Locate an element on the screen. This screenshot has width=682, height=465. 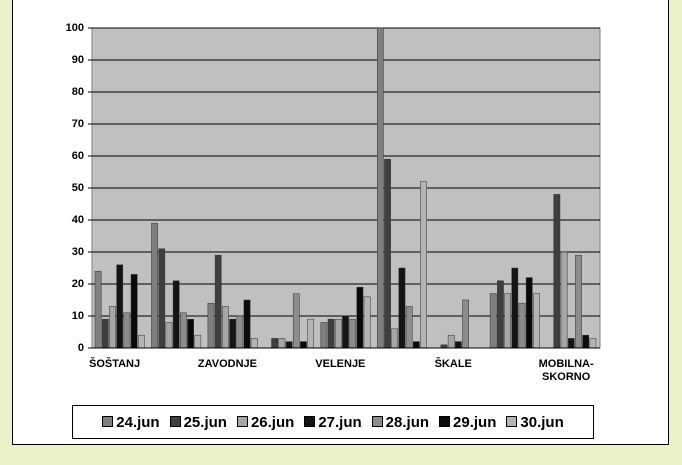
legend-item: 30.jun is located at coordinates (535, 422).